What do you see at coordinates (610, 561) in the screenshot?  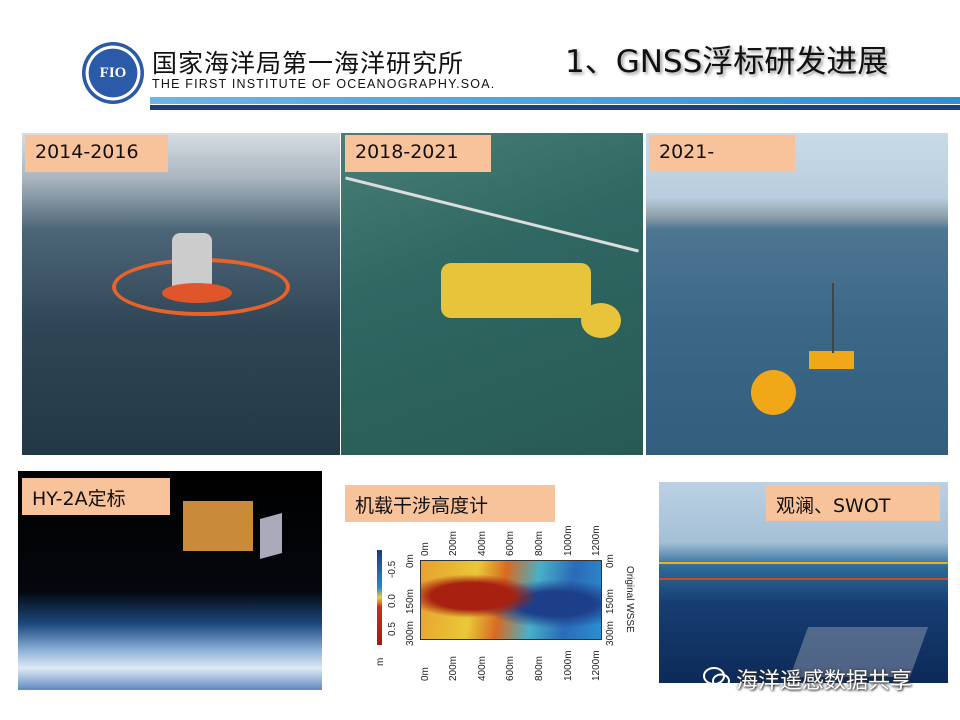 I see `y-tick-right: 0m` at bounding box center [610, 561].